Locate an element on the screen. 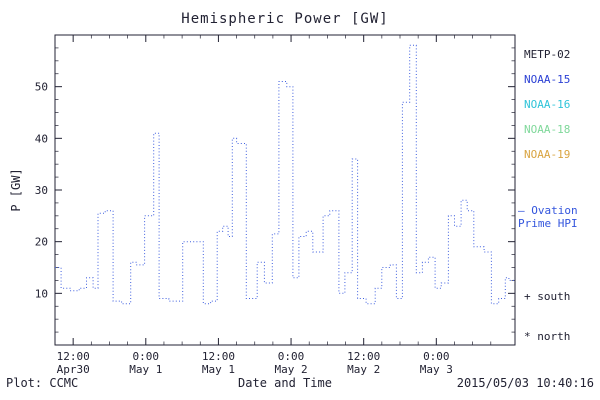 The height and width of the screenshot is (400, 600). ovation-line-sample: — Ovation is located at coordinates (548, 210).